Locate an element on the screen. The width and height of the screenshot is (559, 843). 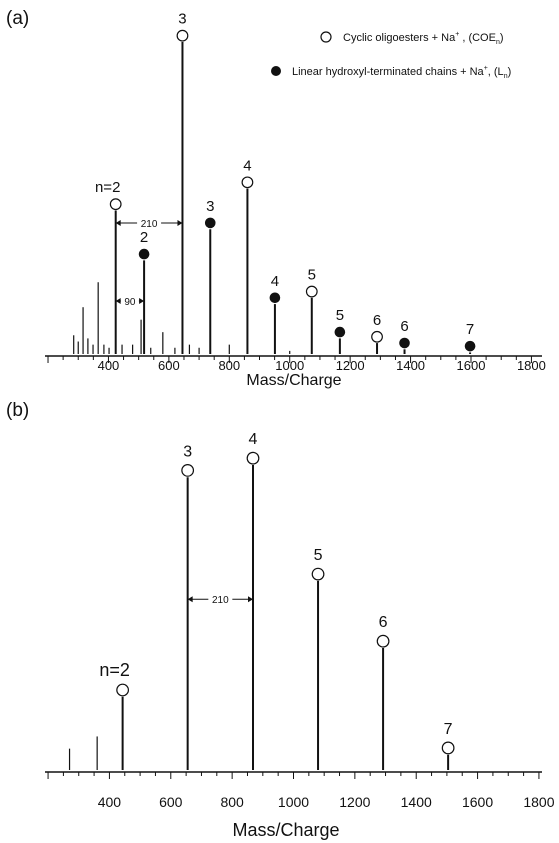
panel-a-xlabel: Mass/Charge is located at coordinates (293, 380).